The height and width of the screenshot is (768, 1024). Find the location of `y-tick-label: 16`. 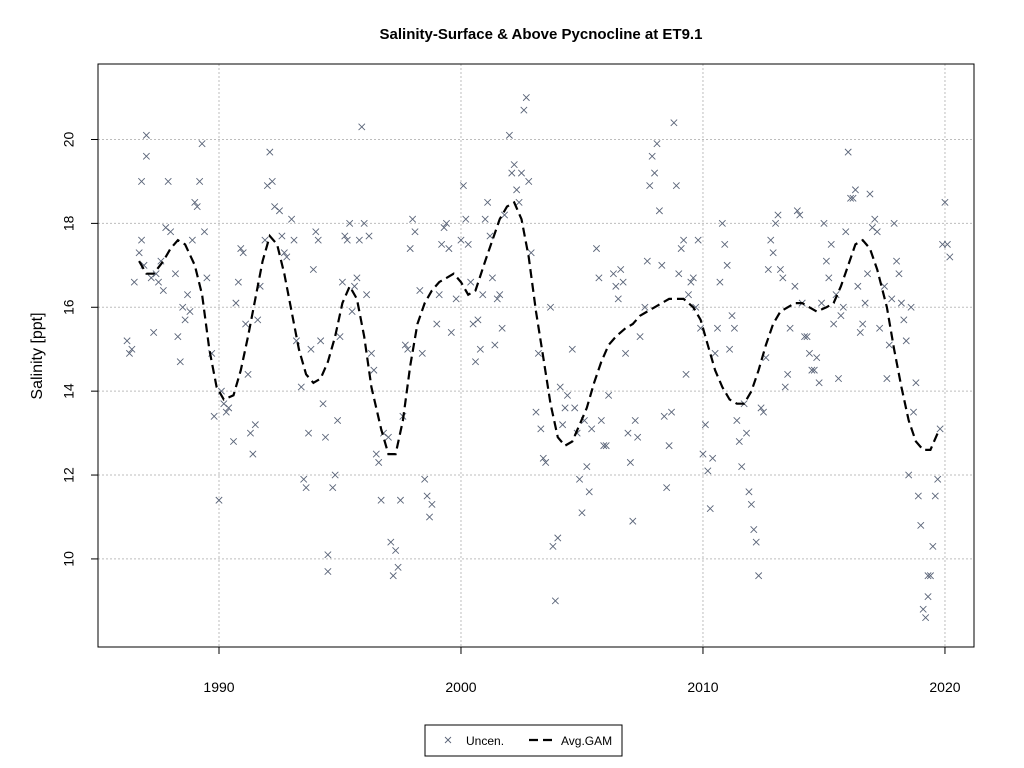

y-tick-label: 16 is located at coordinates (69, 307).